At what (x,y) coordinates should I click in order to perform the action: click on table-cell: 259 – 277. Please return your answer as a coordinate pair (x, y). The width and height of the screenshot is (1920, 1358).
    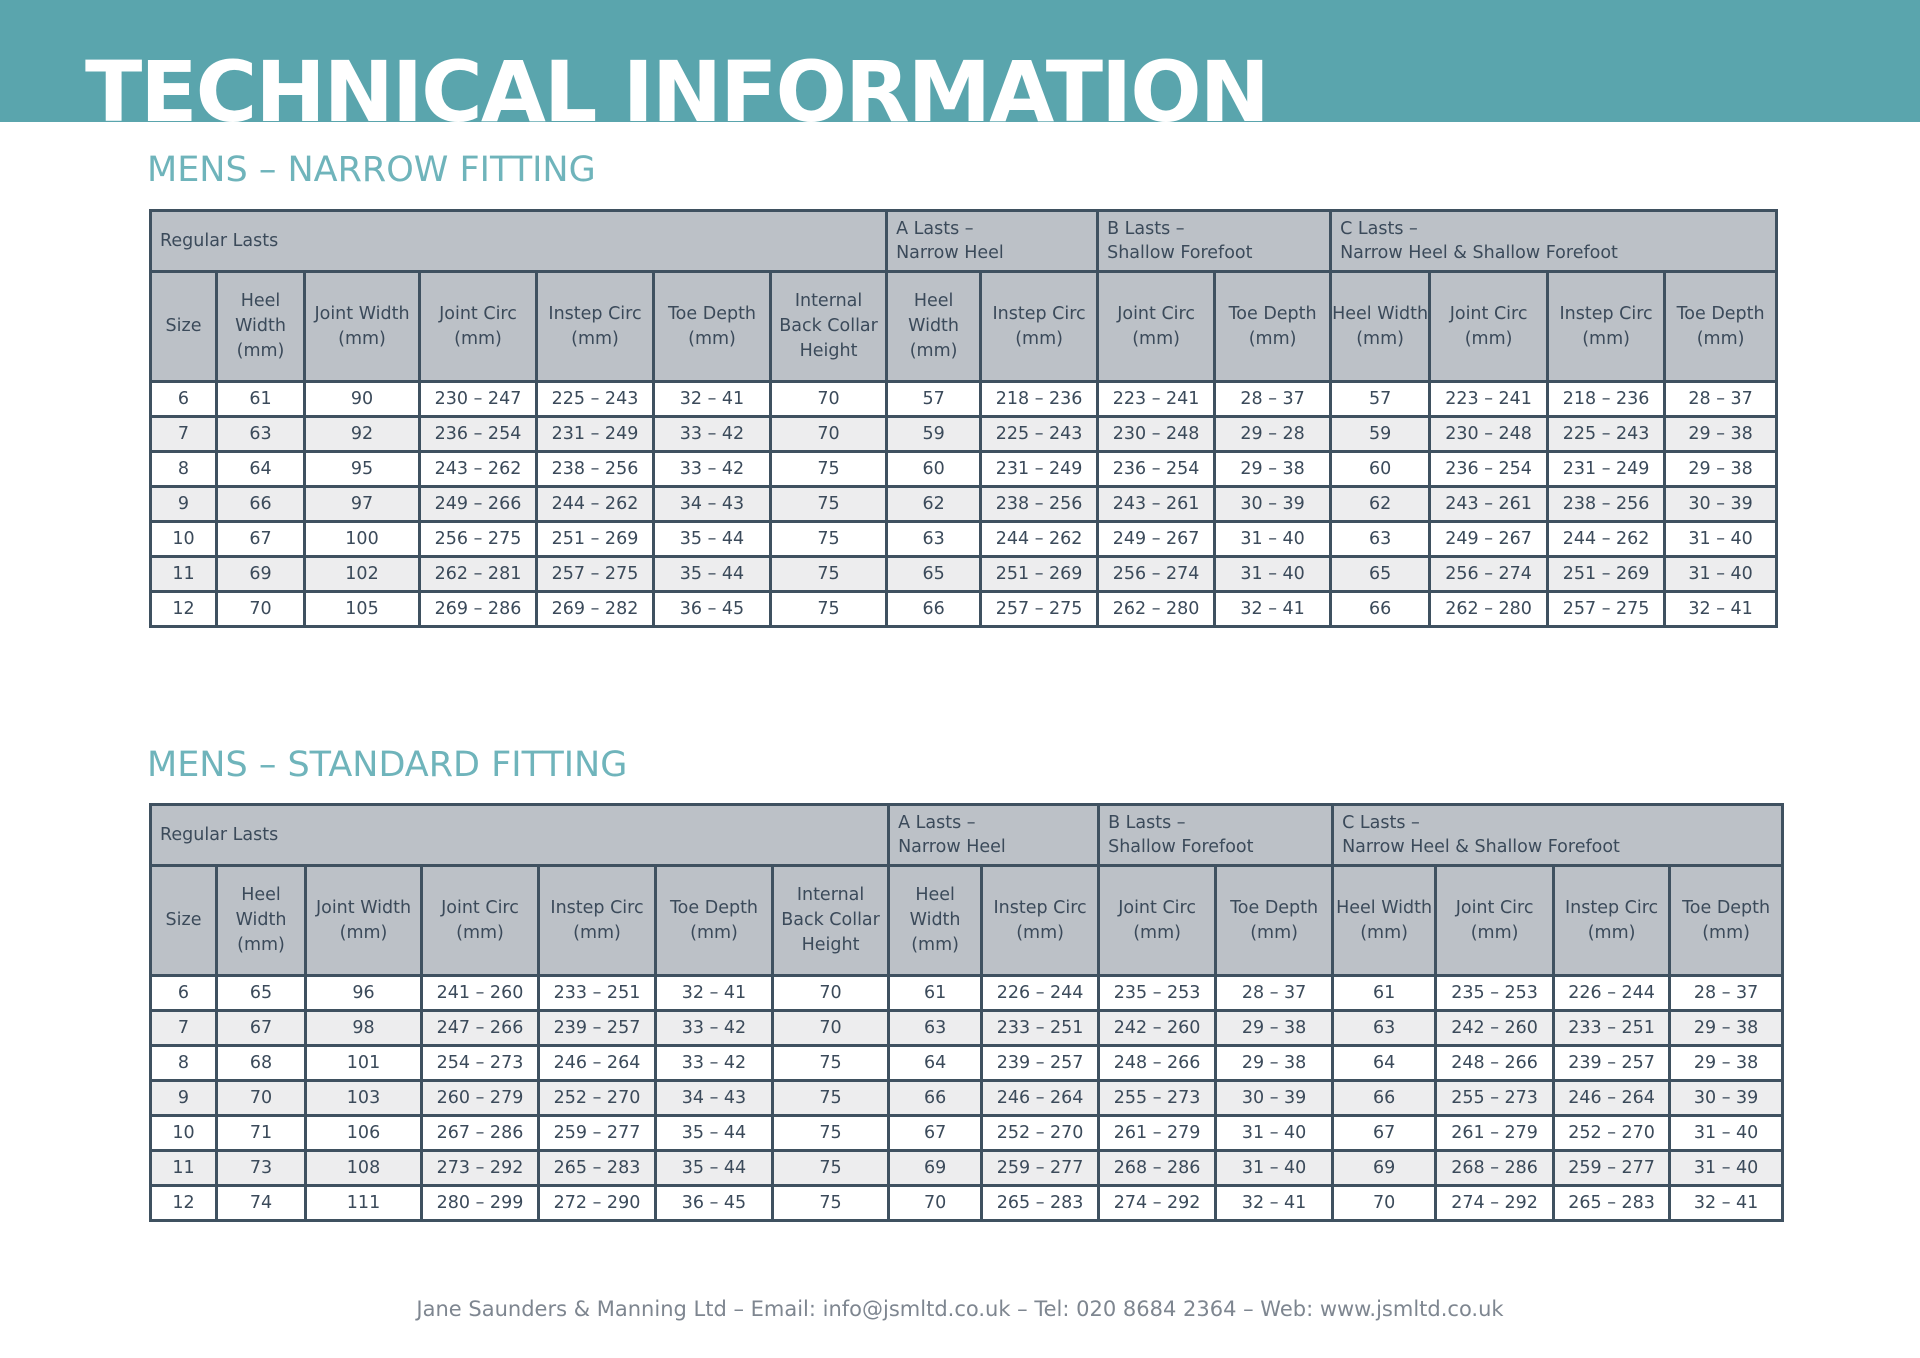
    Looking at the image, I should click on (1040, 1168).